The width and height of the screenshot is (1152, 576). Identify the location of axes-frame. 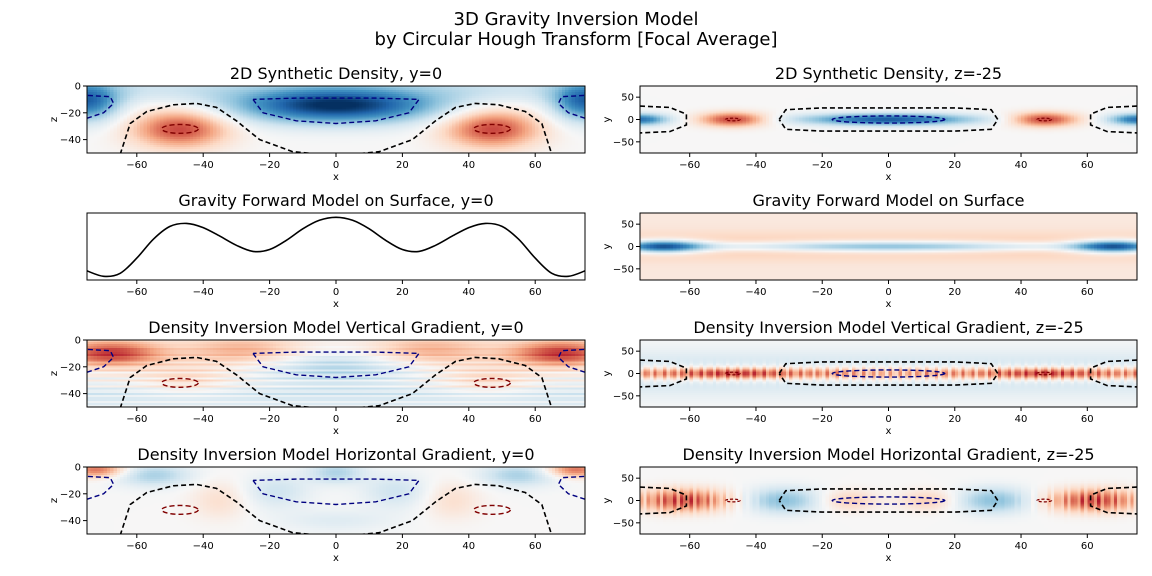
(336, 246).